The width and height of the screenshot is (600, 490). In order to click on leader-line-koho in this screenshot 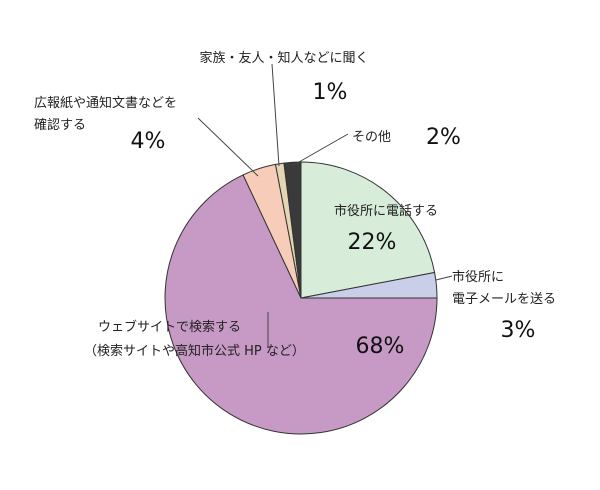, I will do `click(228, 147)`.